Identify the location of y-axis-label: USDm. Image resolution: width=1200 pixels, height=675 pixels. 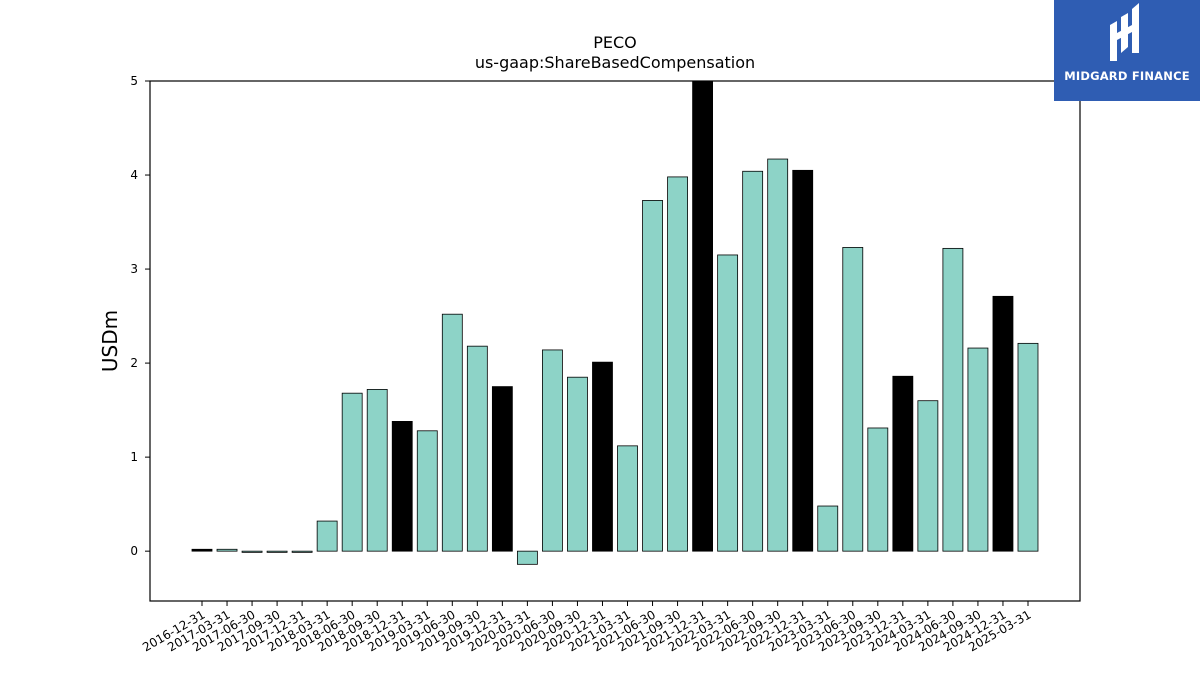
(110, 341).